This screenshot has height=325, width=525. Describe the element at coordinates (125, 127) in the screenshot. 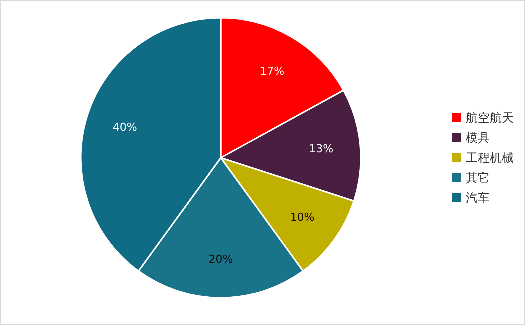

I see `data-label: 40%` at that location.